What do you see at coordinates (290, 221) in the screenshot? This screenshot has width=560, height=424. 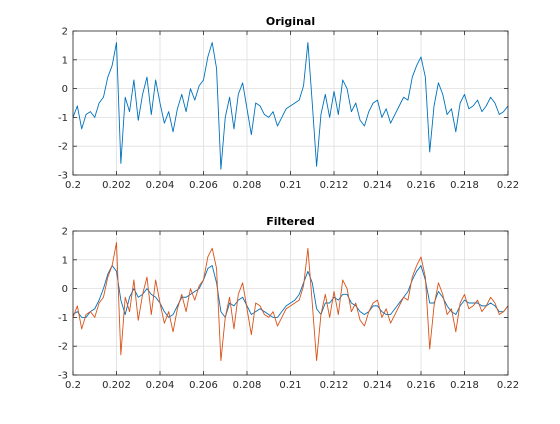 I see `chart-title: Filtered` at bounding box center [290, 221].